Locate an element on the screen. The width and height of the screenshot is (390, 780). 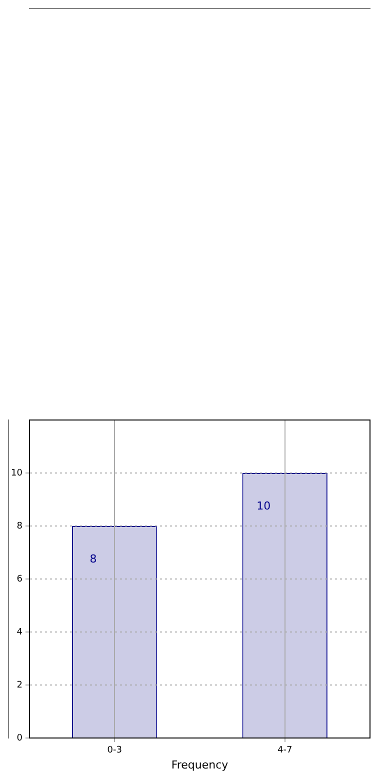
x-tick-label: 4-7 is located at coordinates (285, 751).